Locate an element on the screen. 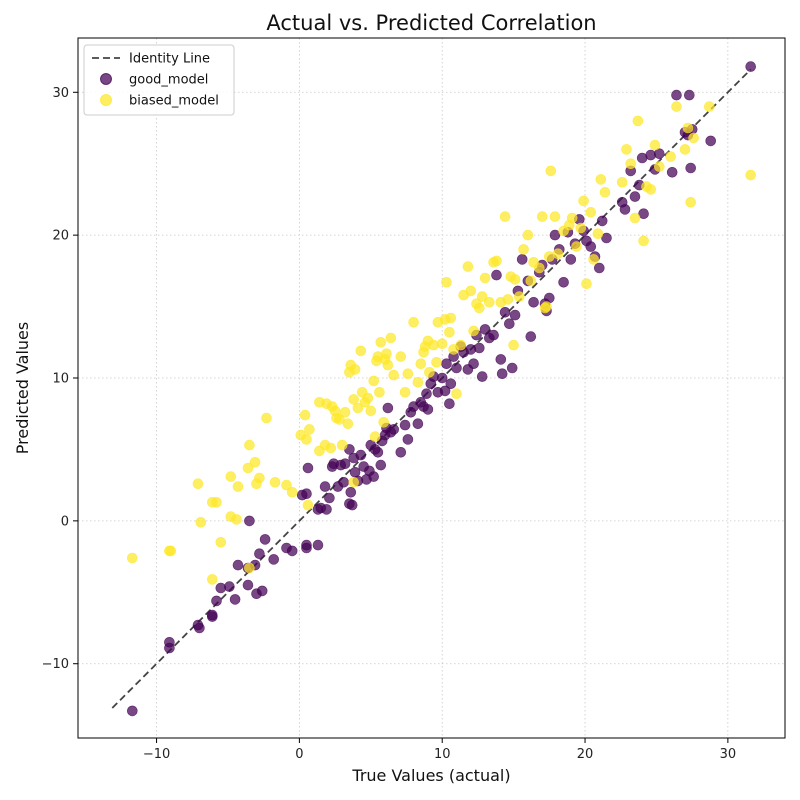 The width and height of the screenshot is (800, 800). y-axis-label: Predicted Values is located at coordinates (22, 388).